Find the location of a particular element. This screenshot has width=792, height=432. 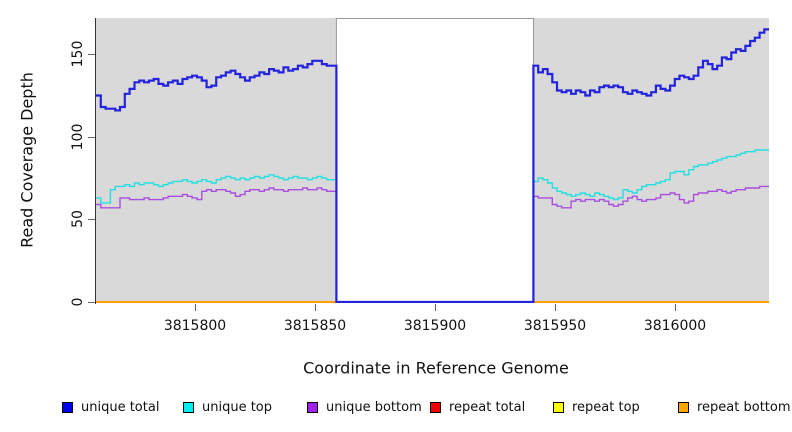

x-axis-title: Coordinate in Reference Genome is located at coordinates (436, 368).